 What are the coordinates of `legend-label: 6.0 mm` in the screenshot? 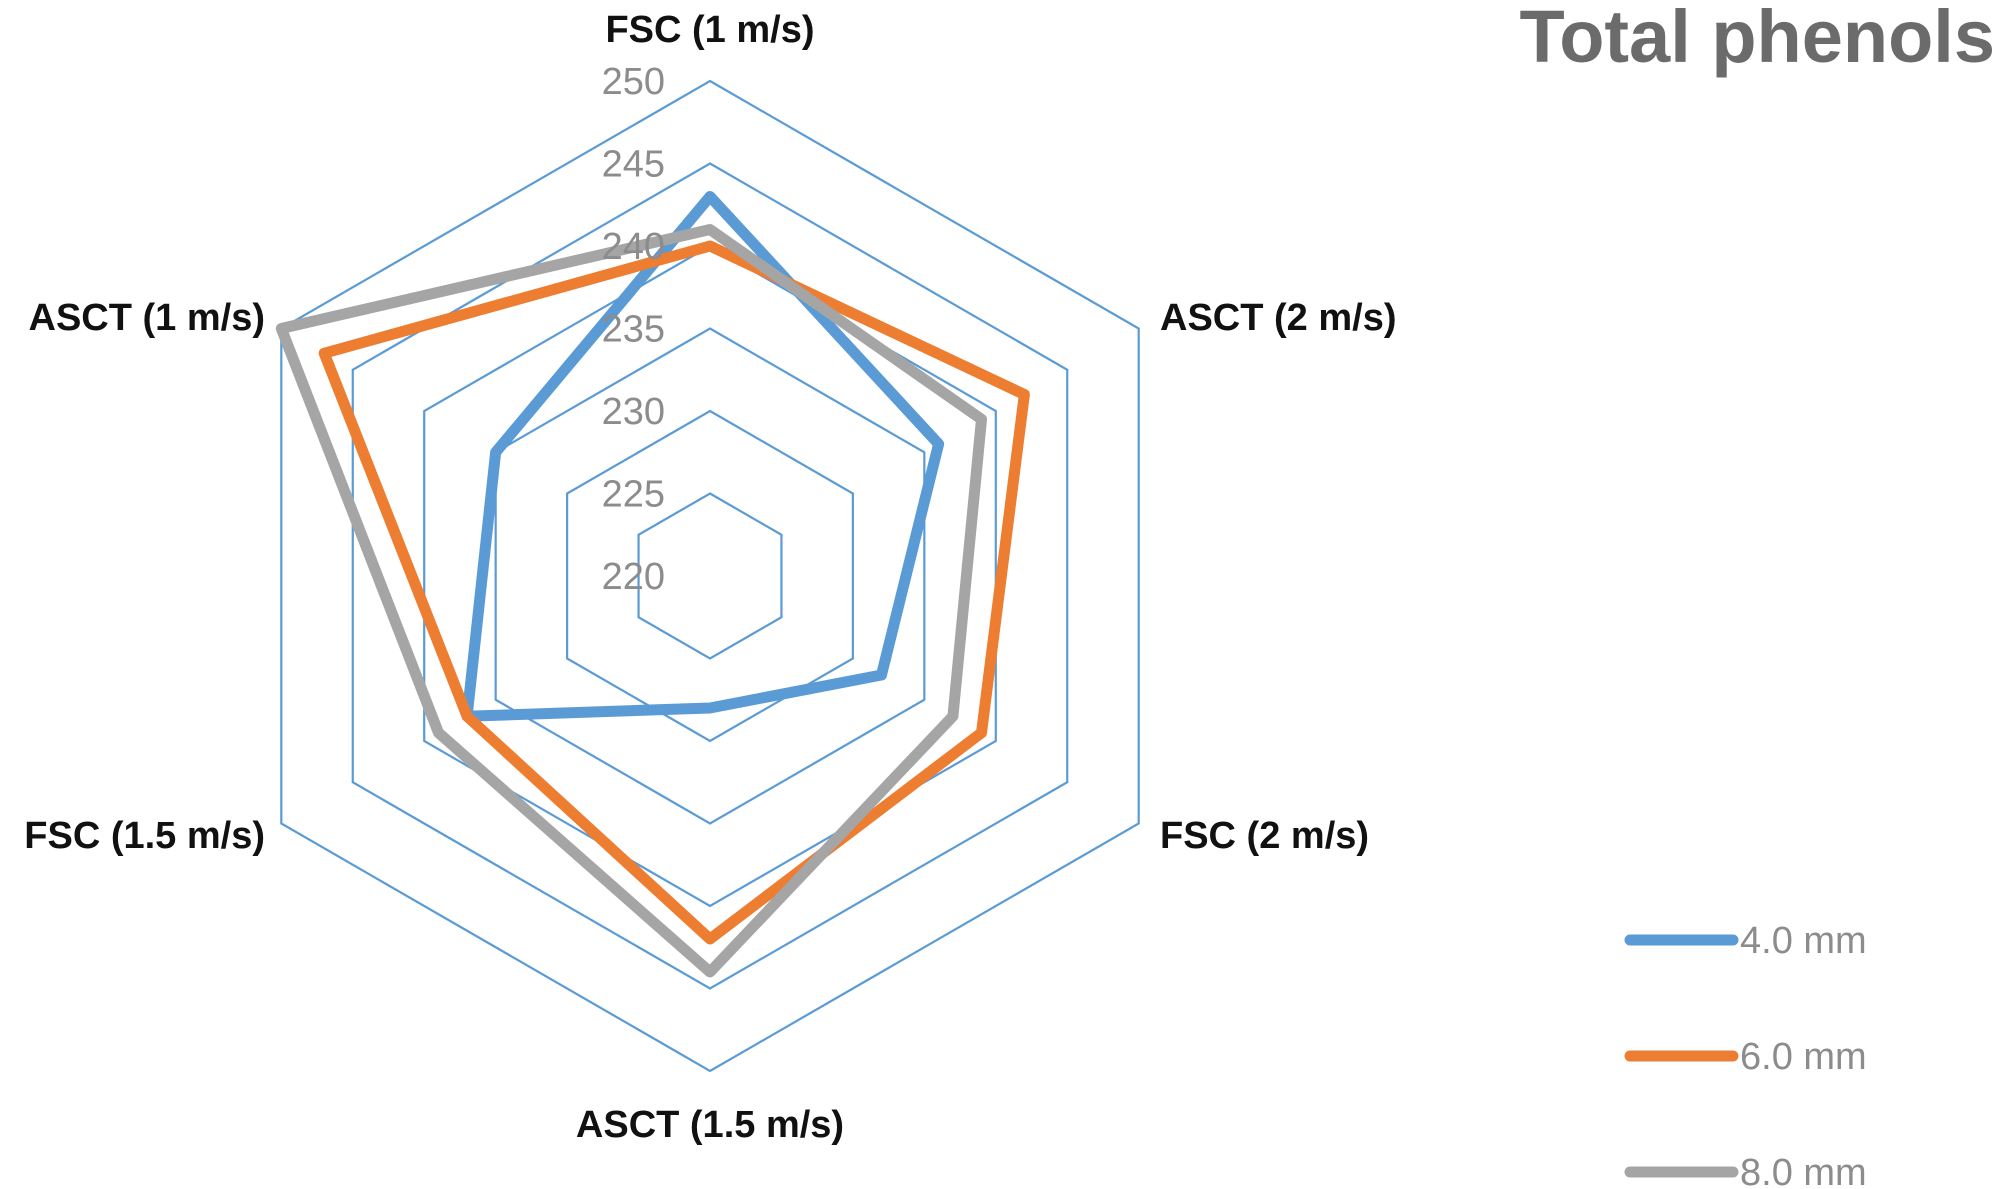 It's located at (1803, 1057).